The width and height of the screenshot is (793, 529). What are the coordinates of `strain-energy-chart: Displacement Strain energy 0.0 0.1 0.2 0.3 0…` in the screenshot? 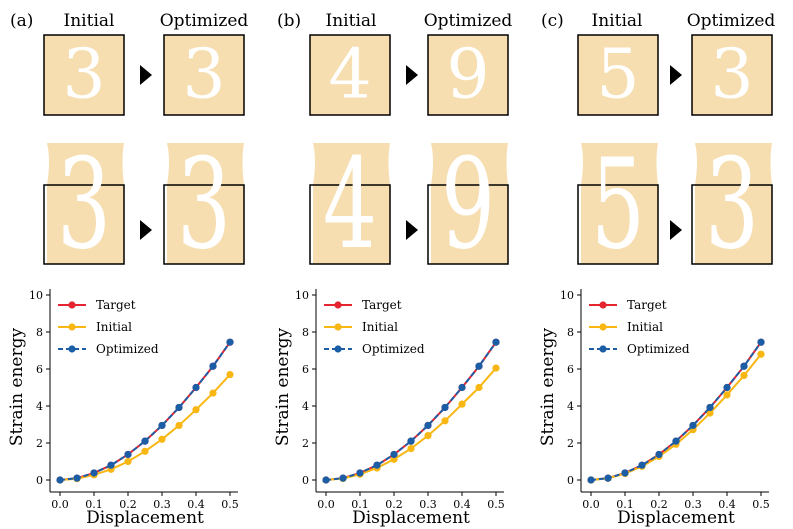 It's located at (654, 408).